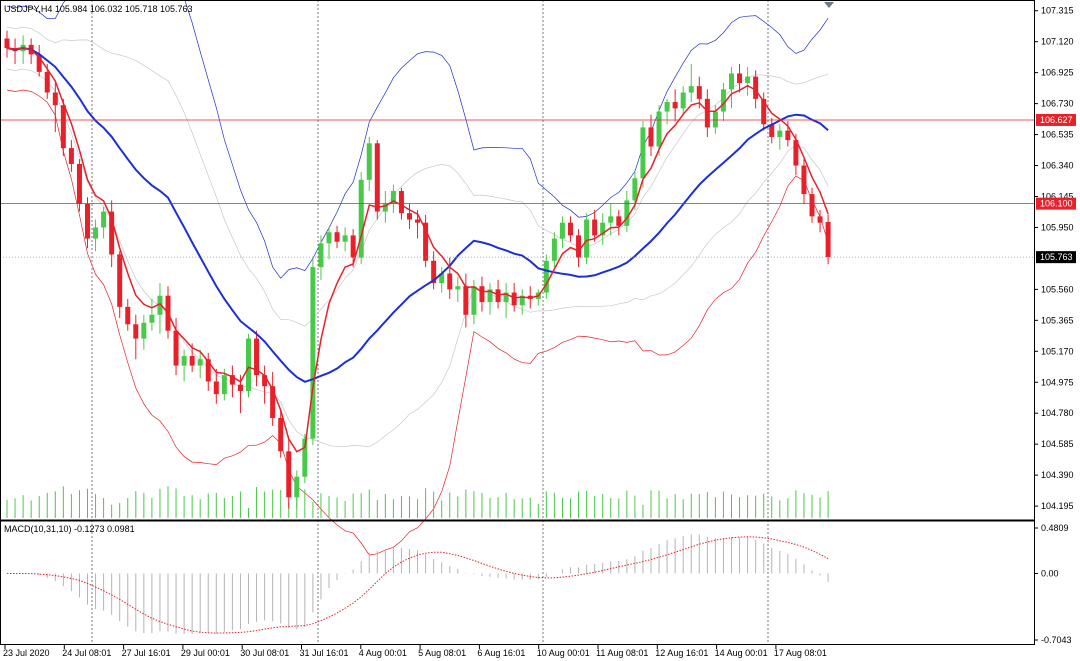  Describe the element at coordinates (563, 653) in the screenshot. I see `time-tick-label: 10 Aug 00:01` at that location.